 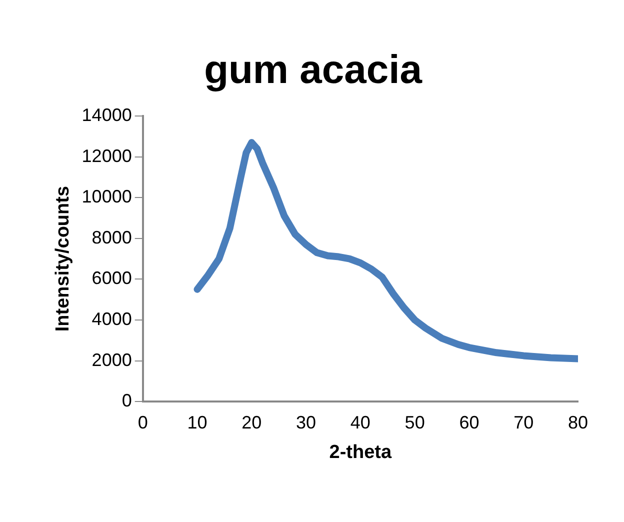 I want to click on y-tick-label: 0, so click(x=127, y=400).